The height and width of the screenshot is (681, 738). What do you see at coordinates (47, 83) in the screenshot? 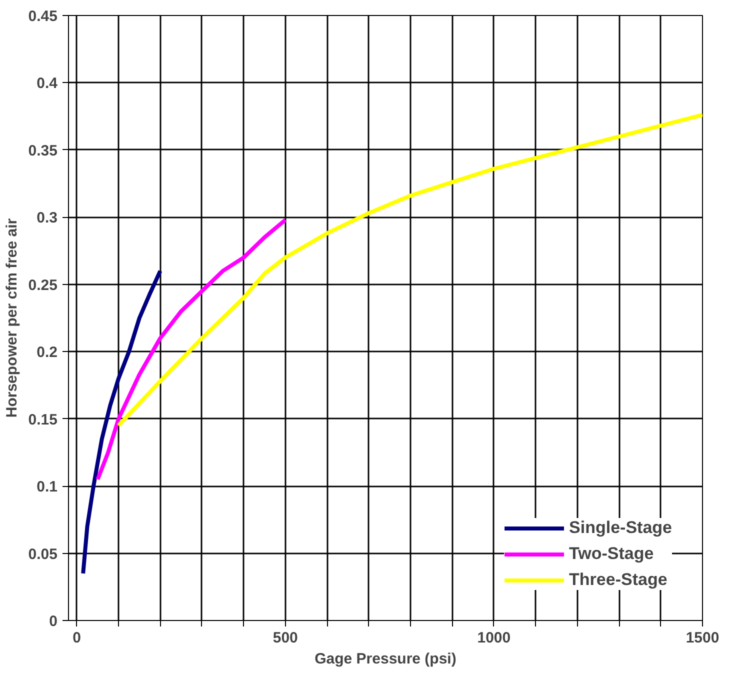
I see `y-tick-label: 0.4` at bounding box center [47, 83].